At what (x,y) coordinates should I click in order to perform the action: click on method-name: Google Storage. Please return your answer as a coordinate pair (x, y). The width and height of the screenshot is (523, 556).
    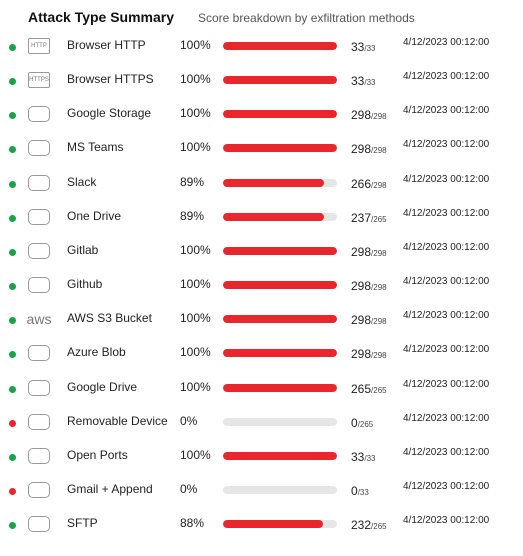
    Looking at the image, I should click on (109, 113).